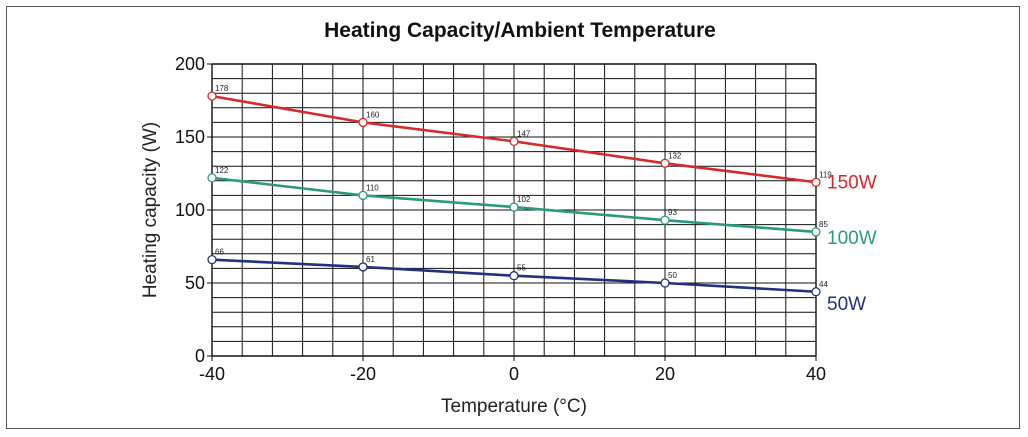 This screenshot has height=437, width=1028. Describe the element at coordinates (373, 114) in the screenshot. I see `data-label: 160` at that location.